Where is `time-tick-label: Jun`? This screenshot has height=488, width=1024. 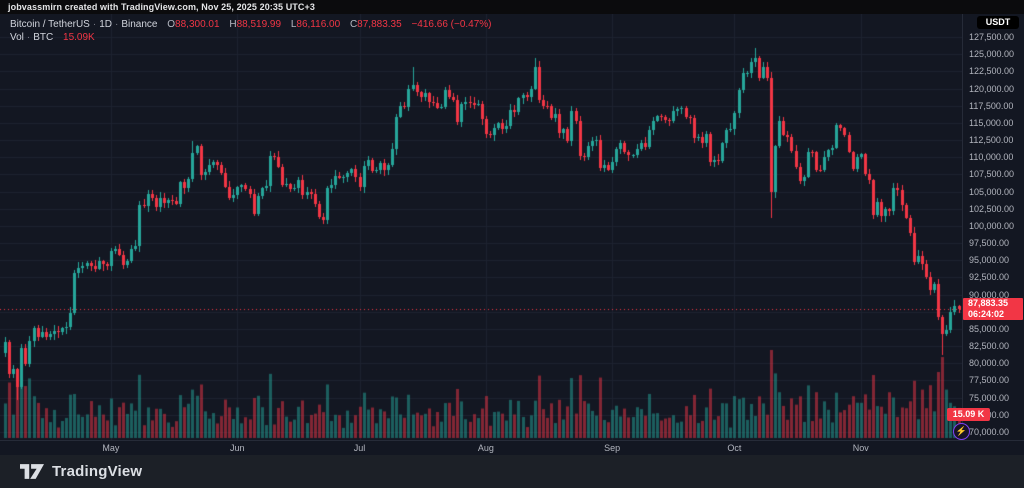
time-tick-label: Jun is located at coordinates (237, 448).